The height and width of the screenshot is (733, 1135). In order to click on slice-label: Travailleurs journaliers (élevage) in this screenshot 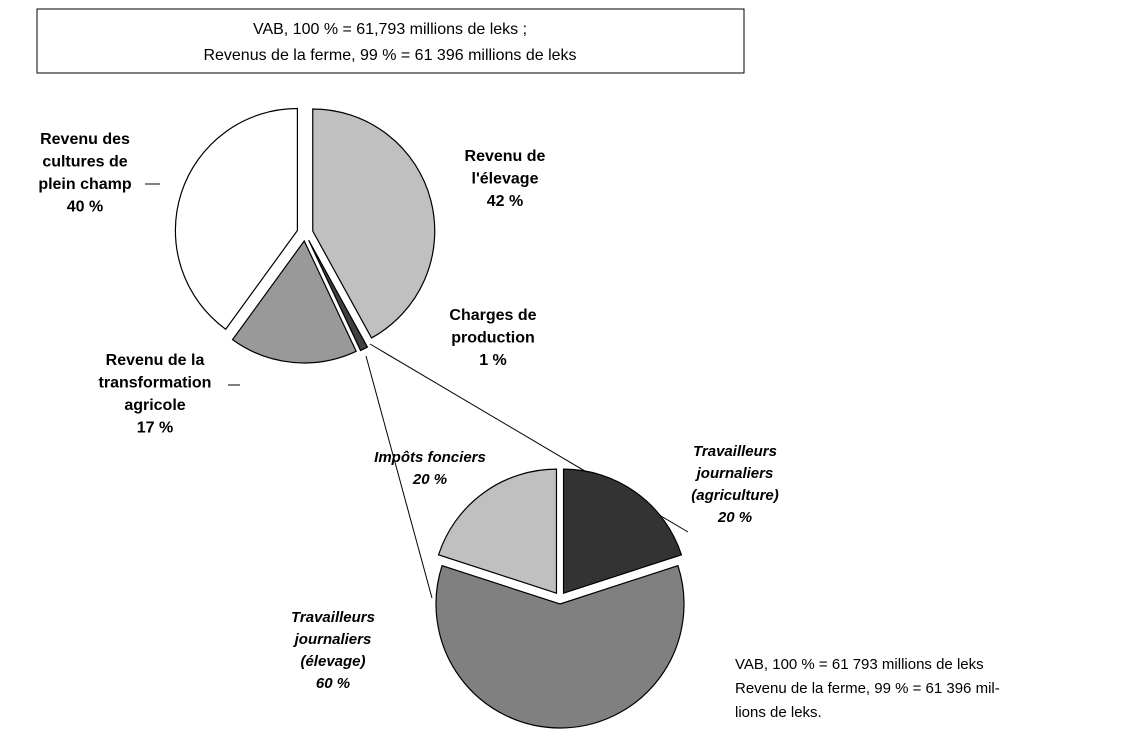, I will do `click(333, 639)`.